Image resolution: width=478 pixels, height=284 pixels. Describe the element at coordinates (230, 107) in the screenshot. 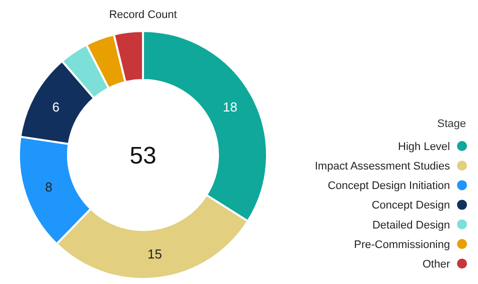

I see `data-label: 18` at that location.